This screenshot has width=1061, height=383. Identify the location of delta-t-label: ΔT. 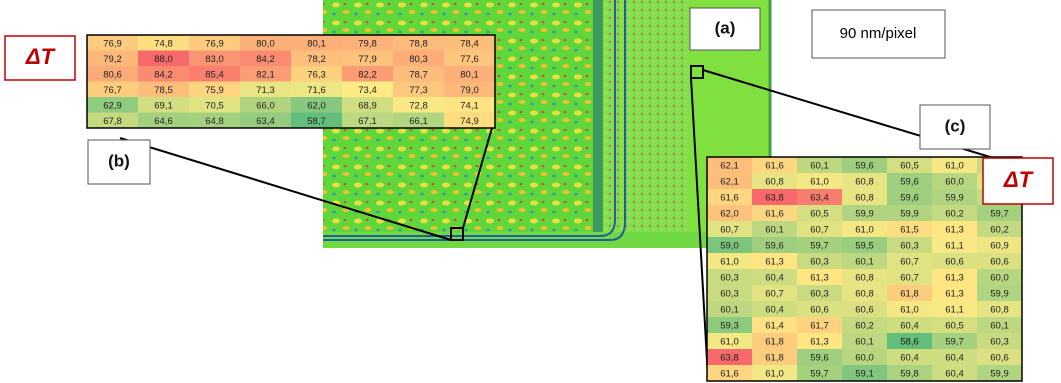
(40, 56).